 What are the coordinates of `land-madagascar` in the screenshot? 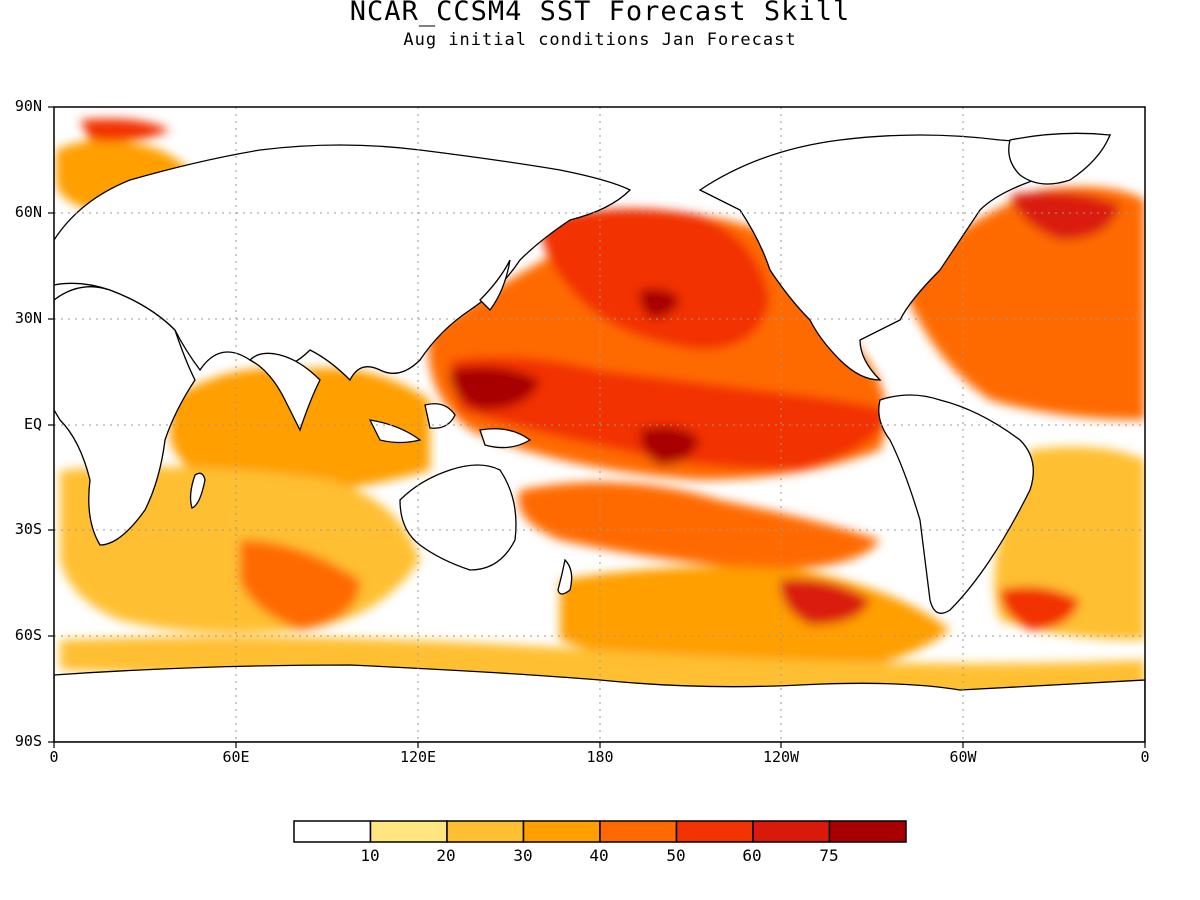 It's located at (197, 490).